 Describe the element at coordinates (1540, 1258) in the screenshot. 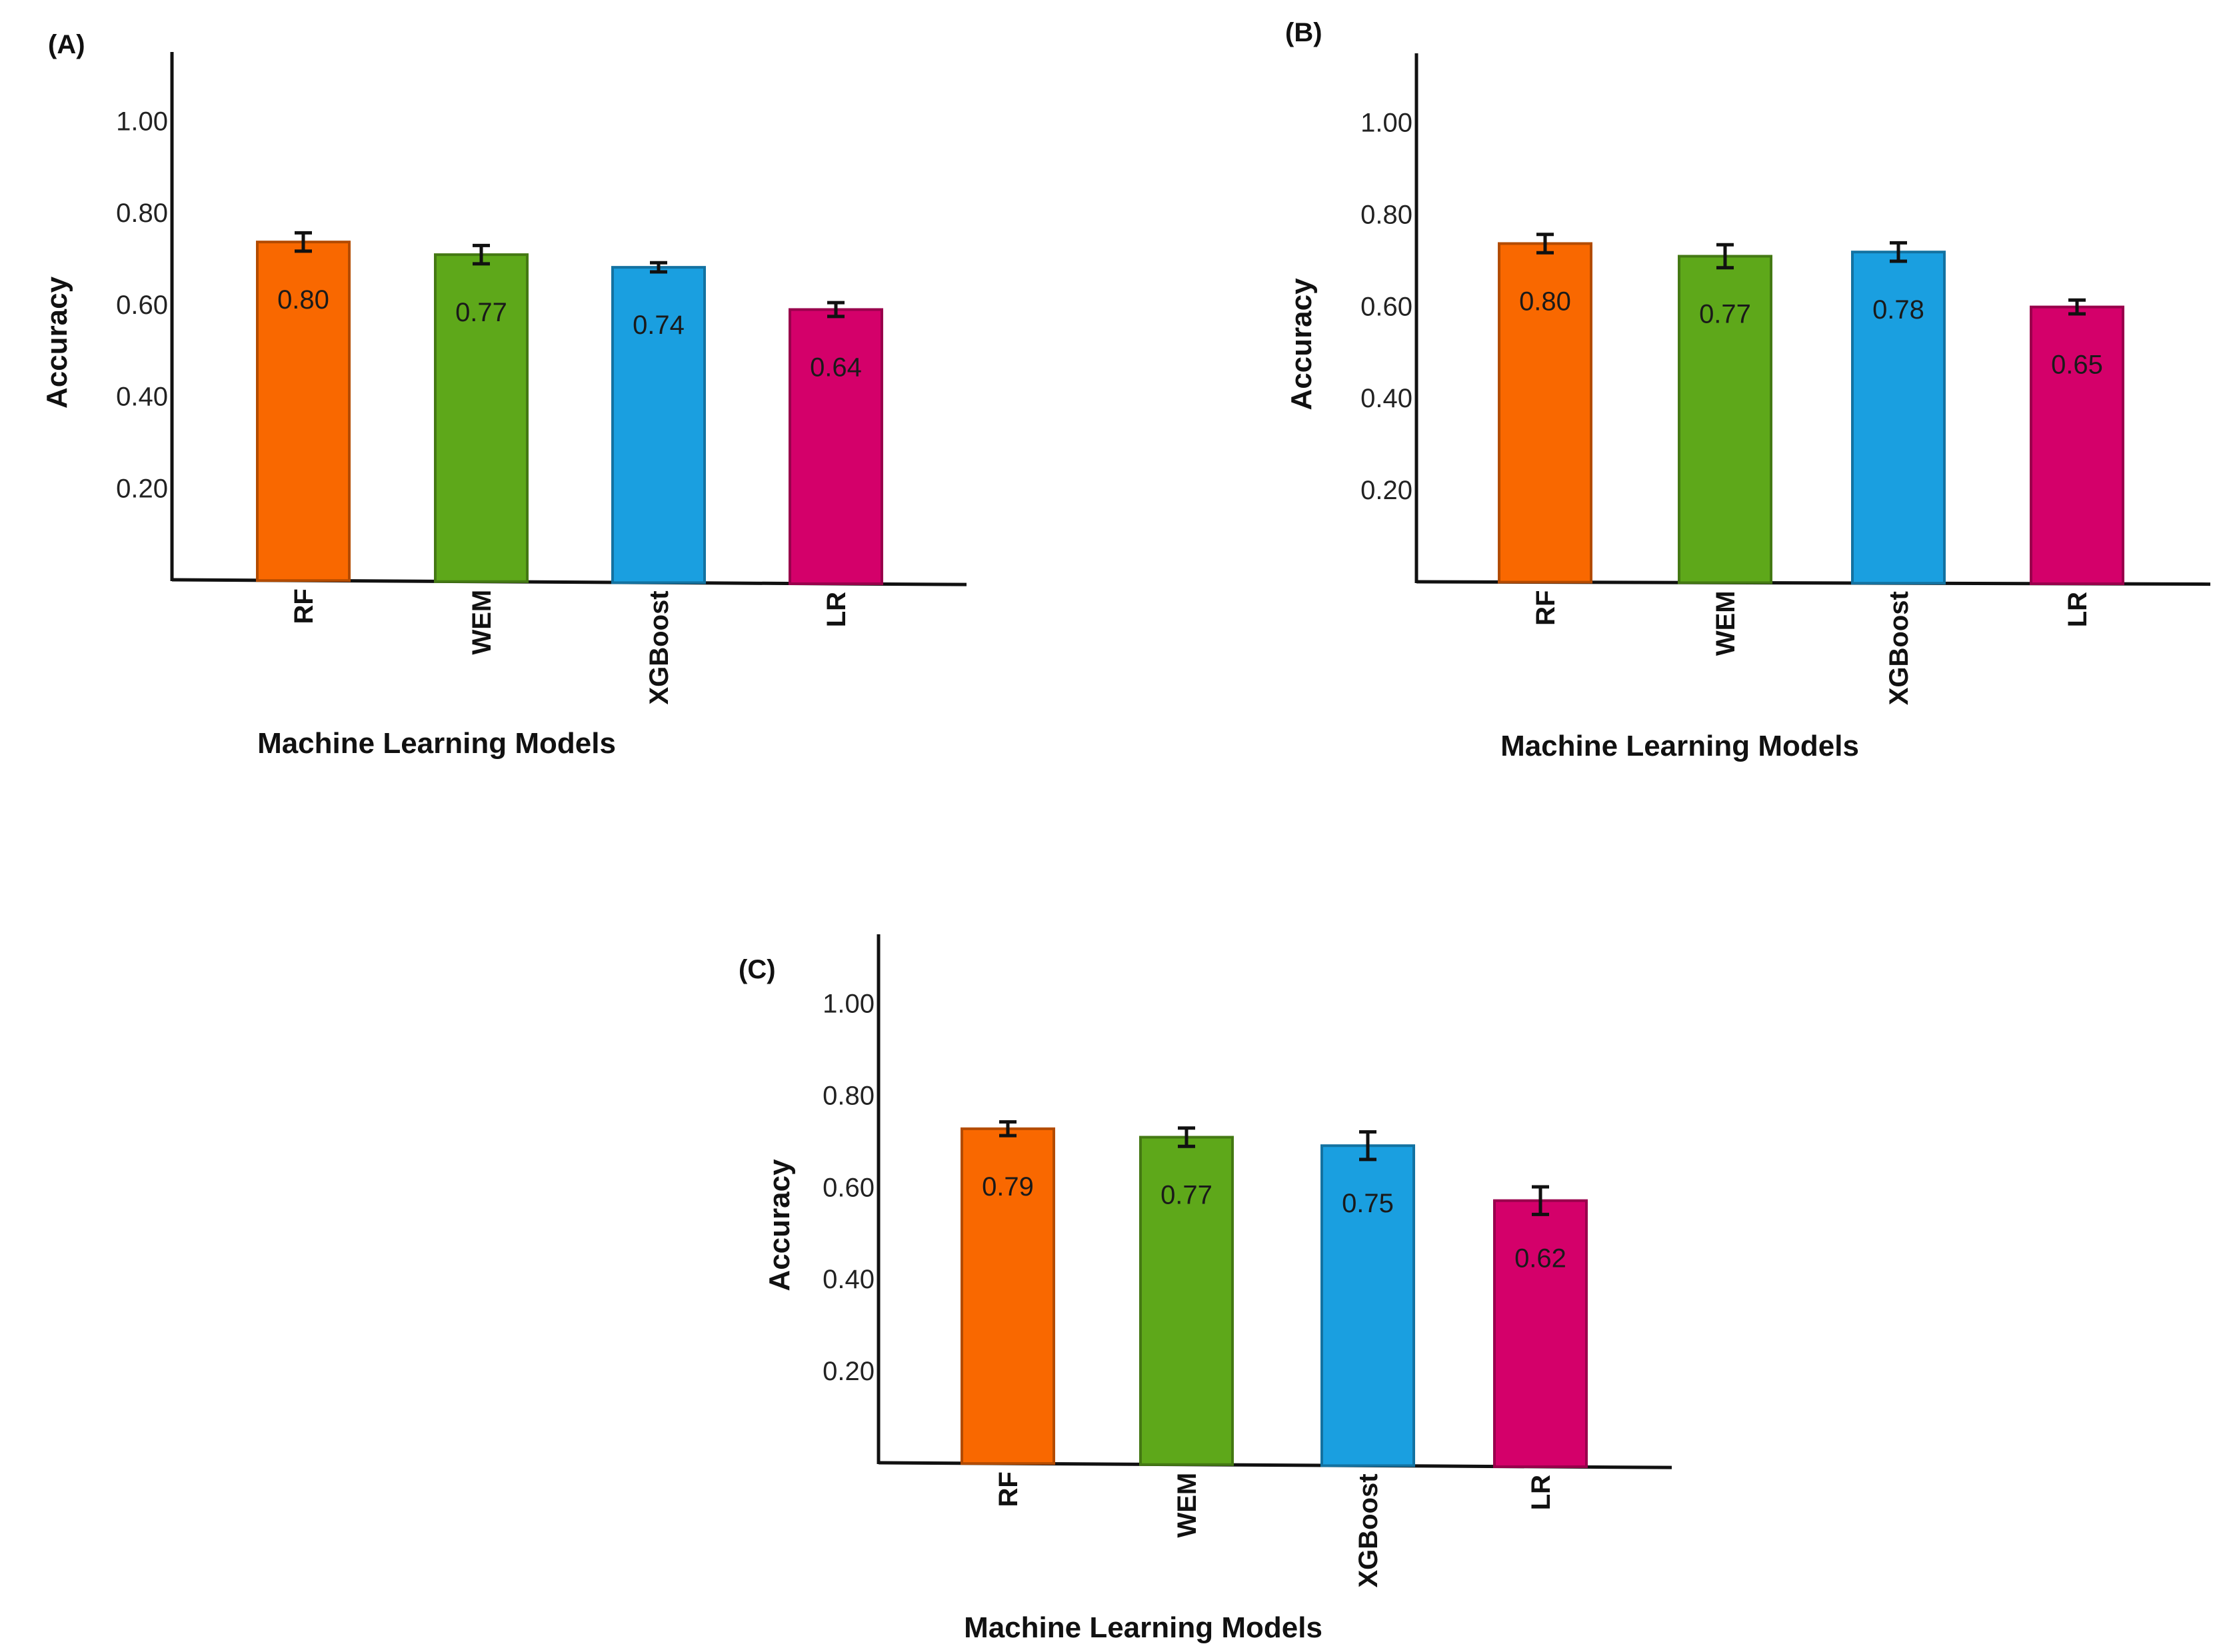

I see `data-label-lr: 0.62` at that location.